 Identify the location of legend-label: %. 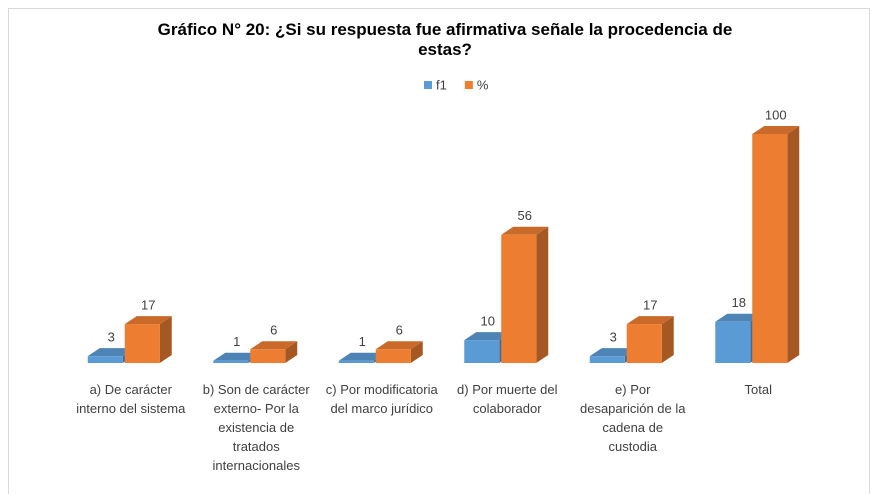
(483, 84).